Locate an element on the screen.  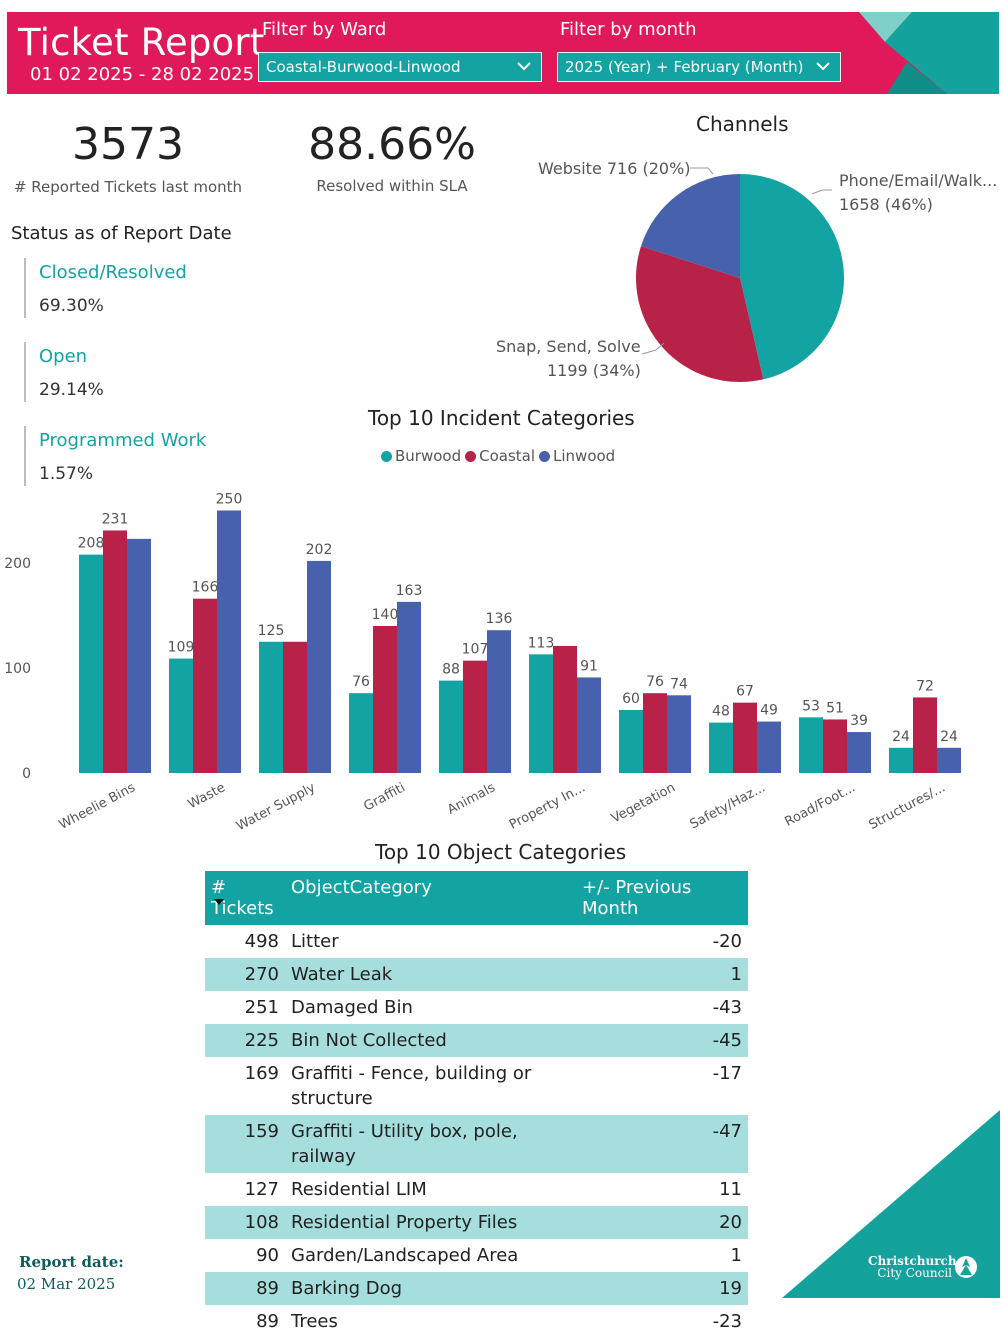
report-date-value: 02 Mar 2025 is located at coordinates (66, 1284).